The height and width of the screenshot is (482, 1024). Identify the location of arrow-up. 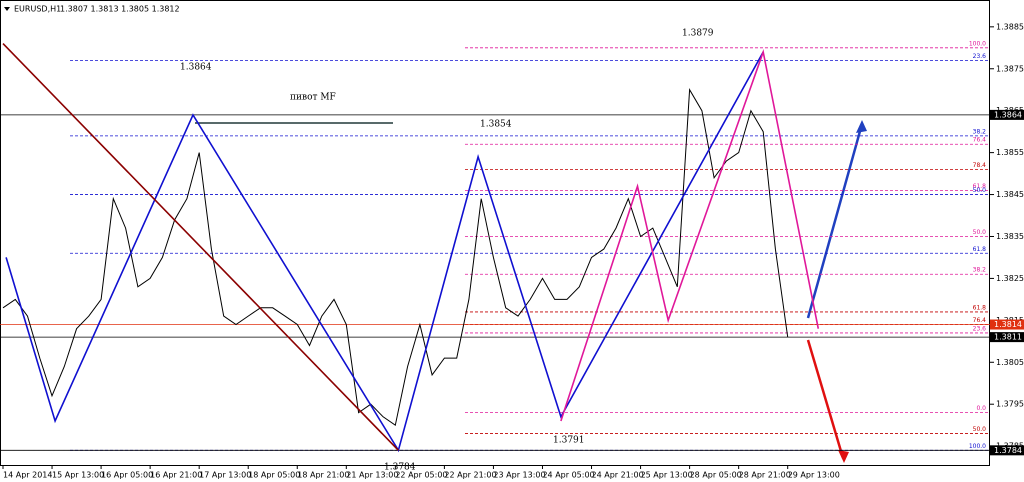
(835, 221).